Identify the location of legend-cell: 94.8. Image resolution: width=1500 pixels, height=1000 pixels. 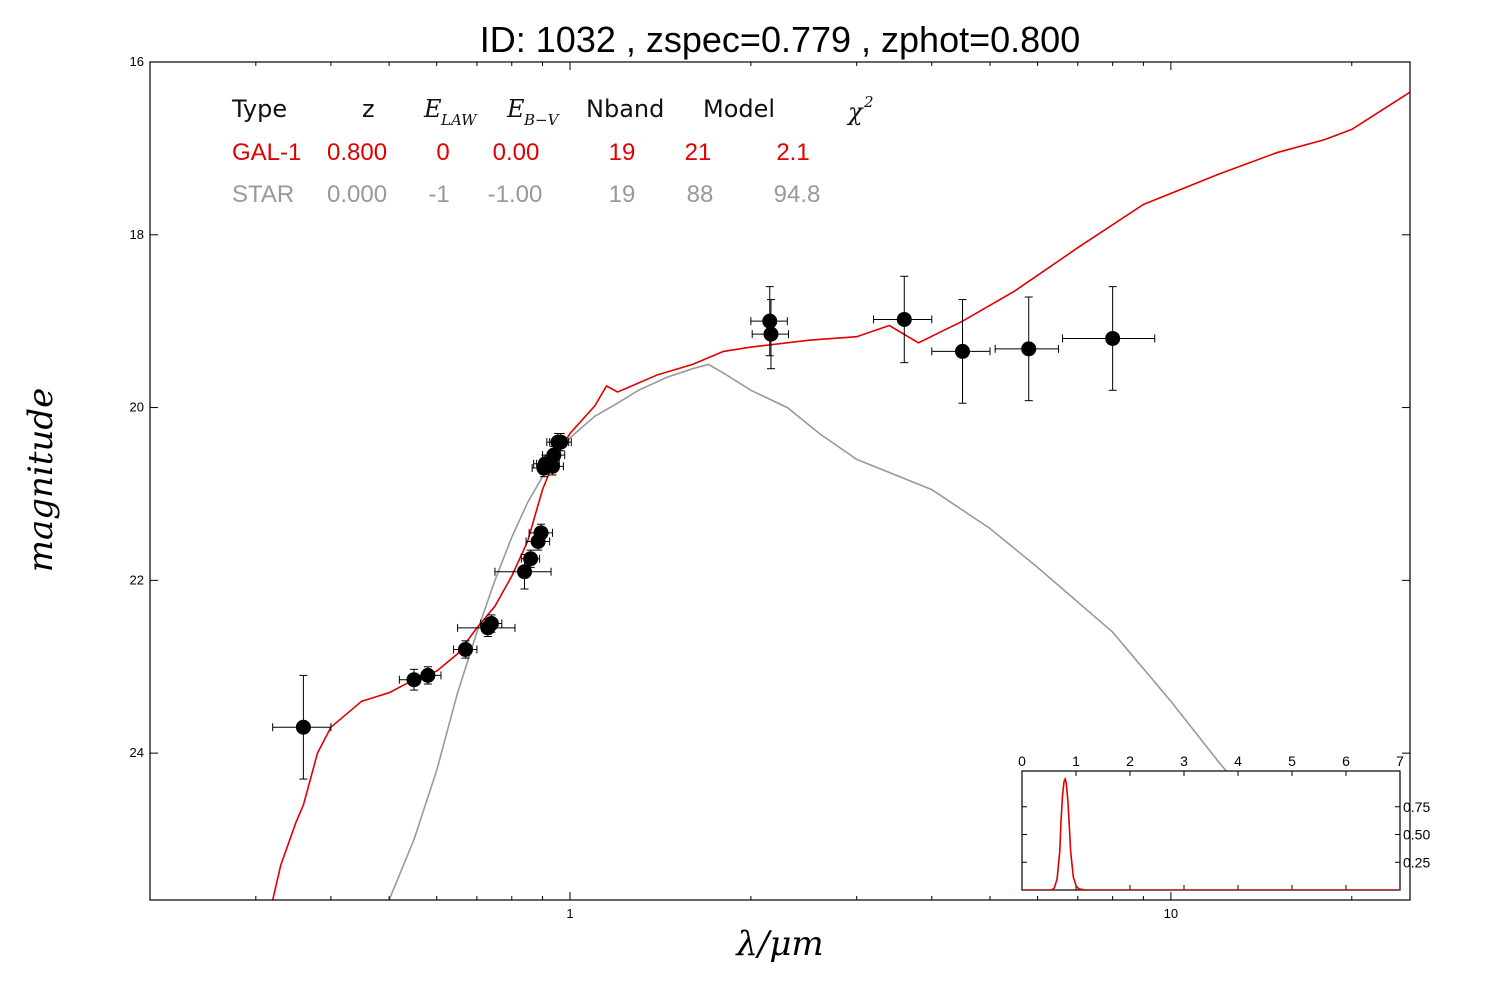
(797, 194).